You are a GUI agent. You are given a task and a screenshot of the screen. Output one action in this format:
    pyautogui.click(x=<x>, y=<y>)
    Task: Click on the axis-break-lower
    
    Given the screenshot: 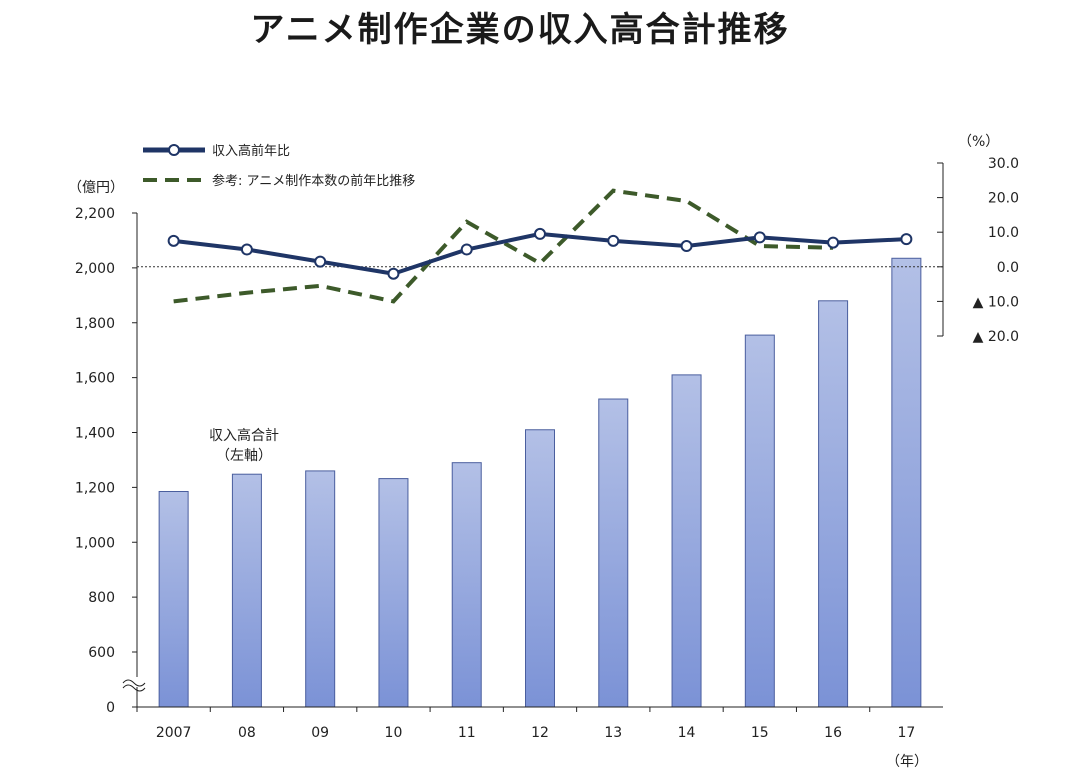 What is the action you would take?
    pyautogui.click(x=134, y=688)
    